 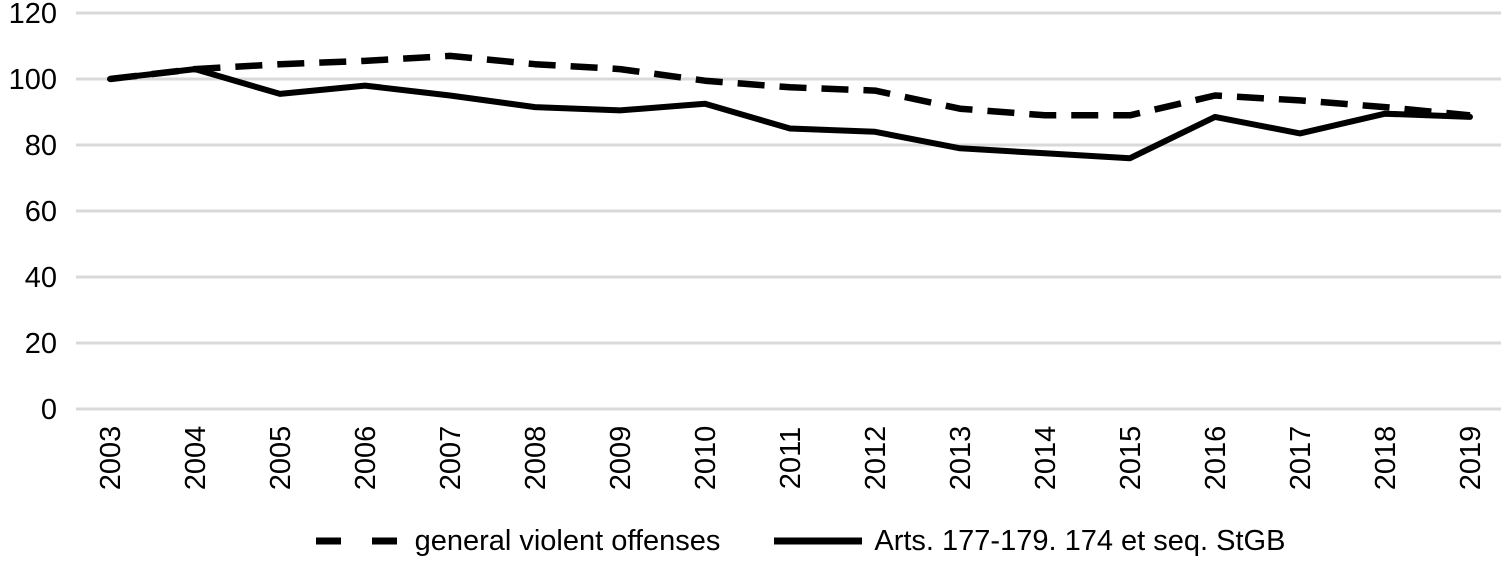 I want to click on x-tick-label: 2005, so click(x=281, y=458).